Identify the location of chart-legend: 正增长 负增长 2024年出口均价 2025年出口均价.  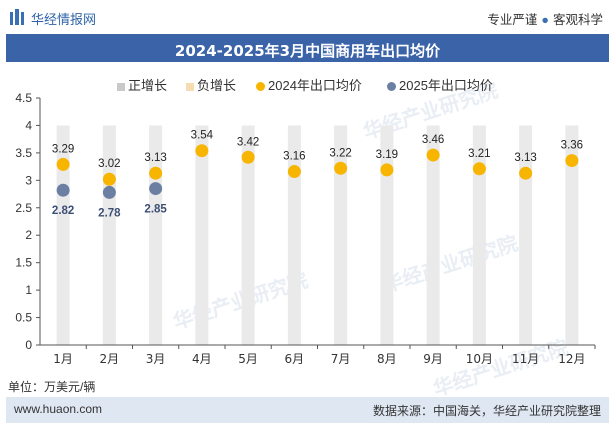
(307, 84).